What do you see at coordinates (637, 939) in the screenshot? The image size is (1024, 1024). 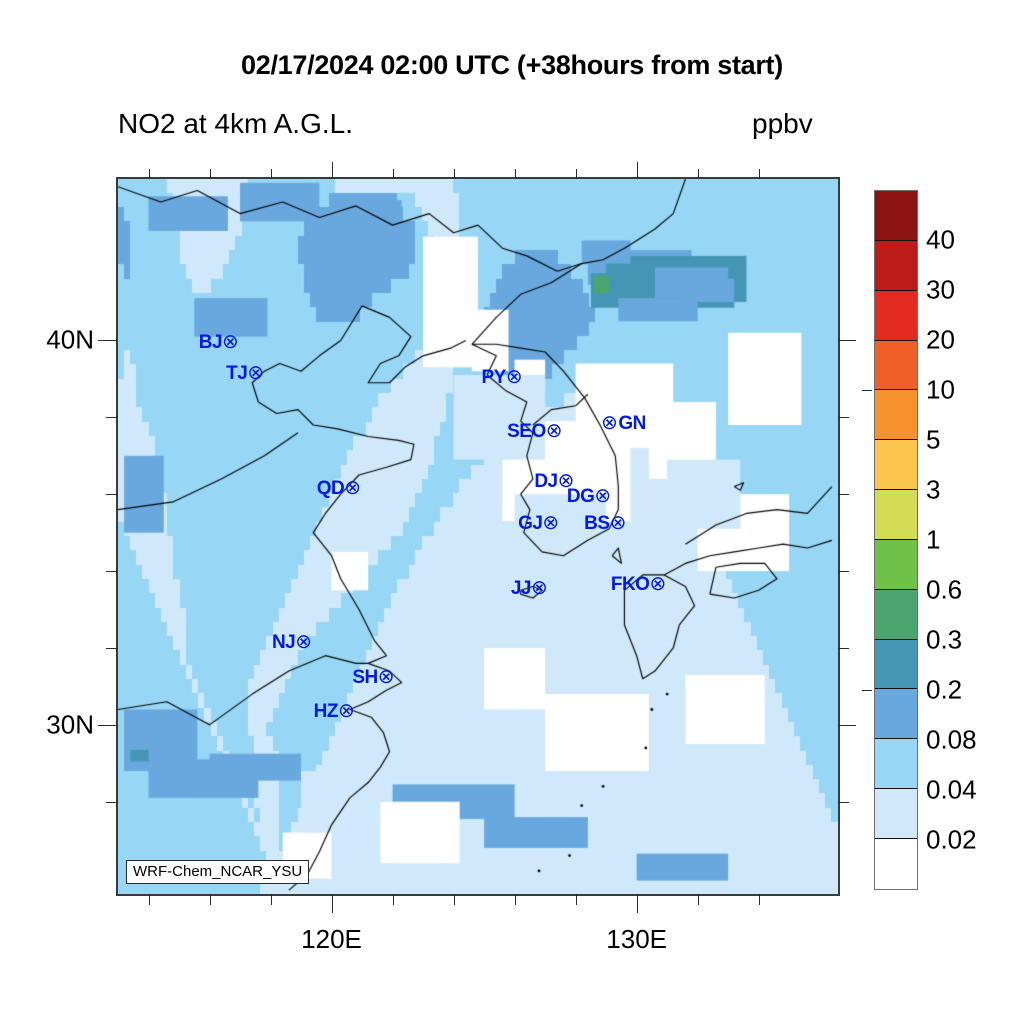 I see `x-axis-label: 130E` at bounding box center [637, 939].